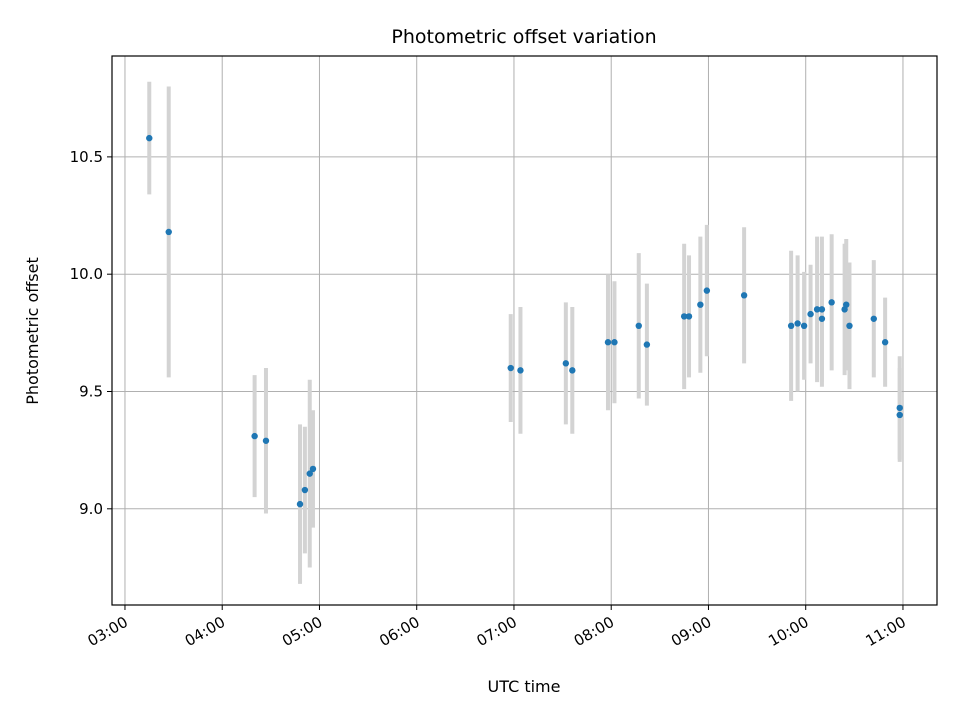 This screenshot has height=720, width=960. Describe the element at coordinates (32, 331) in the screenshot. I see `y-axis-label: Photometric offset` at that location.